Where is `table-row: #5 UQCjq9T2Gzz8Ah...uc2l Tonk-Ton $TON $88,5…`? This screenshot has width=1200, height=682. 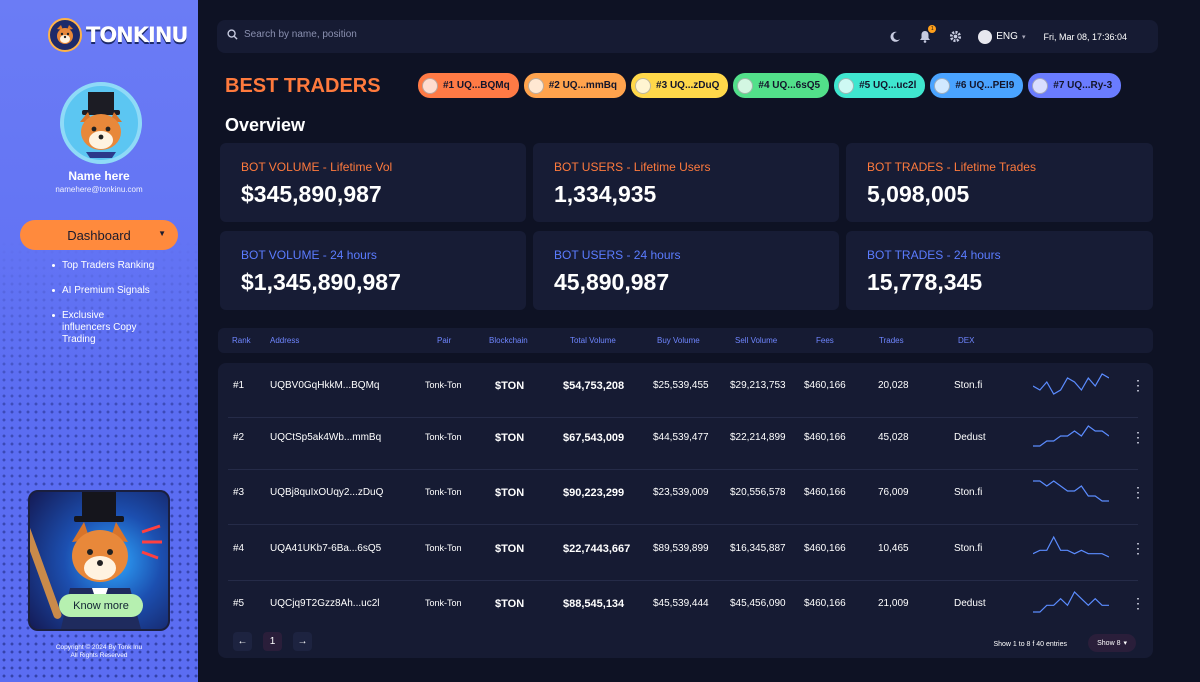 table-row: #5 UQCjq9T2Gzz8Ah...uc2l Tonk-Ton $TON $88,5… is located at coordinates (685, 608).